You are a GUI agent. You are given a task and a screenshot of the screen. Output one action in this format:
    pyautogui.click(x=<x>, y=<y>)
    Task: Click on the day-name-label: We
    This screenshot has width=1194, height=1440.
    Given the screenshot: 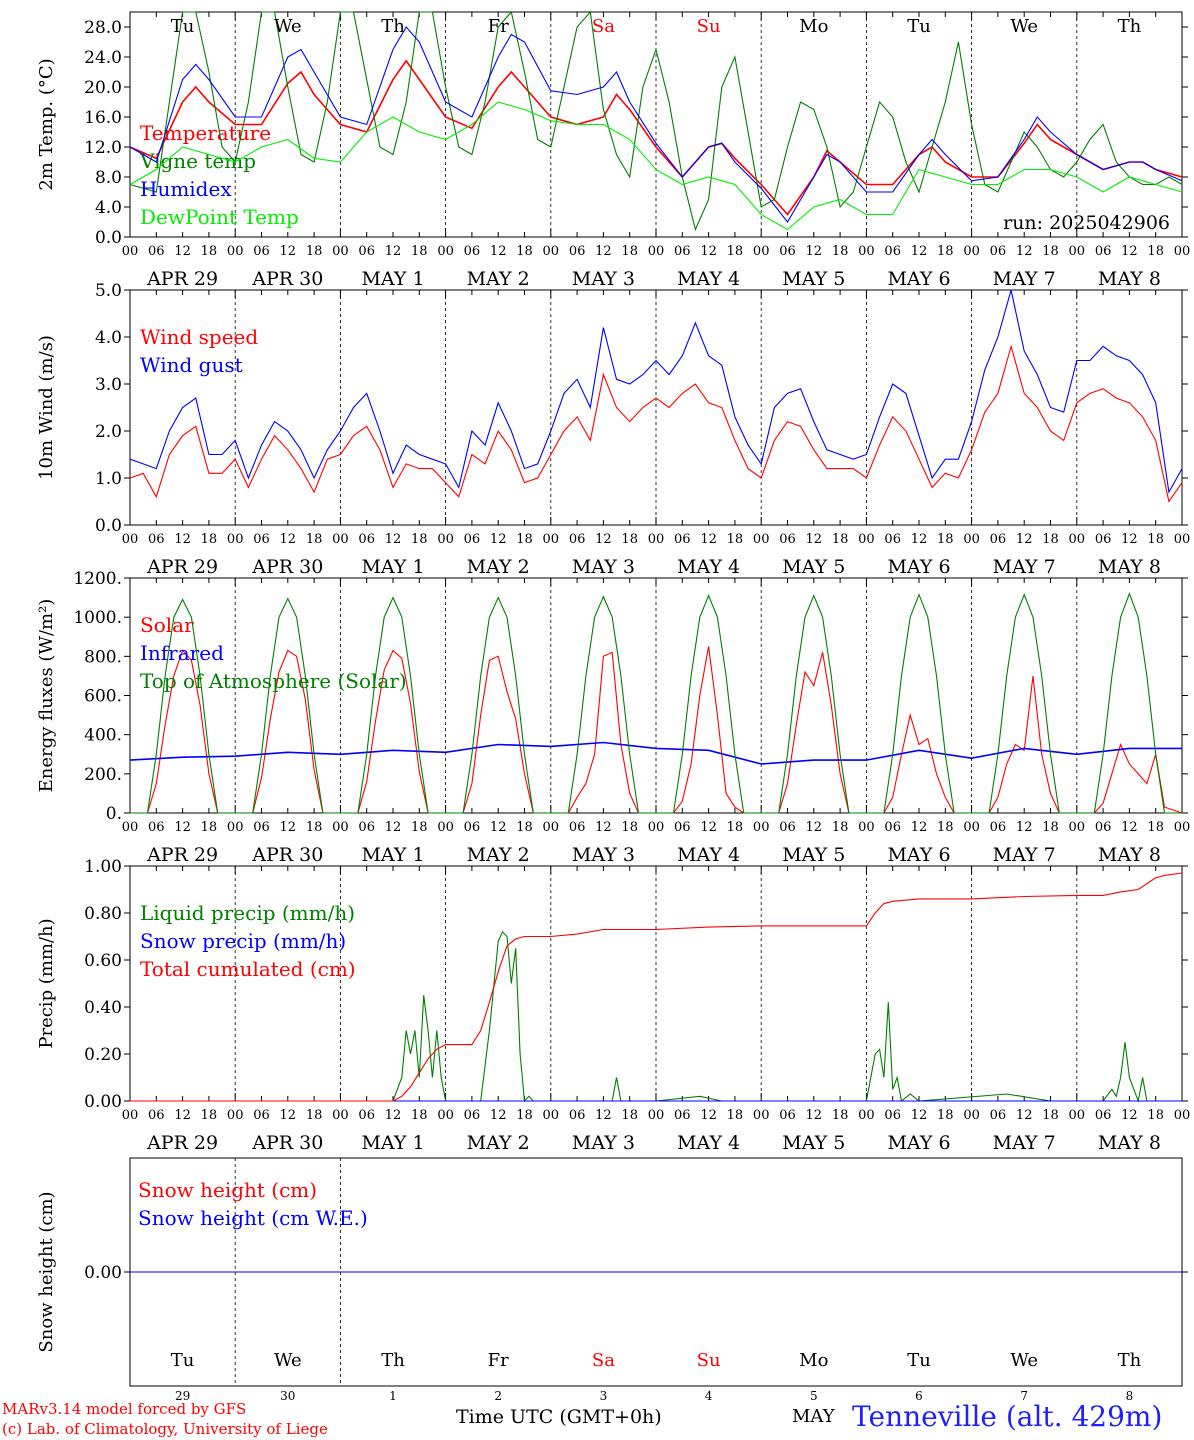 What is the action you would take?
    pyautogui.click(x=1024, y=1360)
    